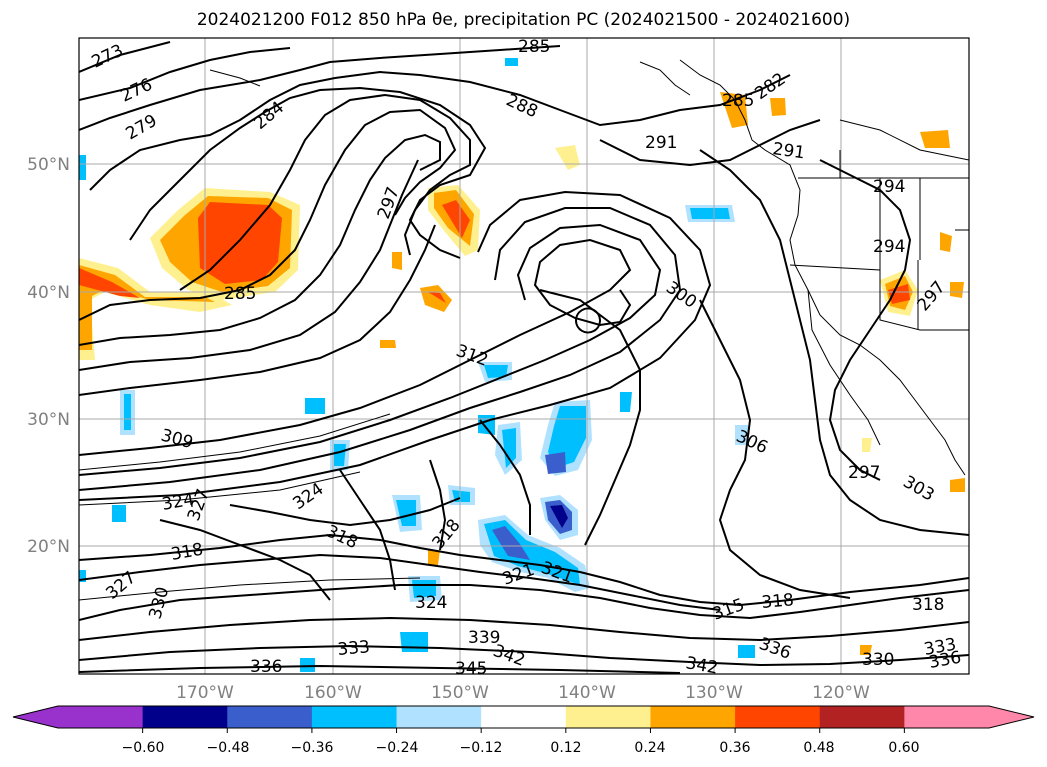 The width and height of the screenshot is (1047, 767). What do you see at coordinates (701, 665) in the screenshot?
I see `contour-label: 342` at bounding box center [701, 665].